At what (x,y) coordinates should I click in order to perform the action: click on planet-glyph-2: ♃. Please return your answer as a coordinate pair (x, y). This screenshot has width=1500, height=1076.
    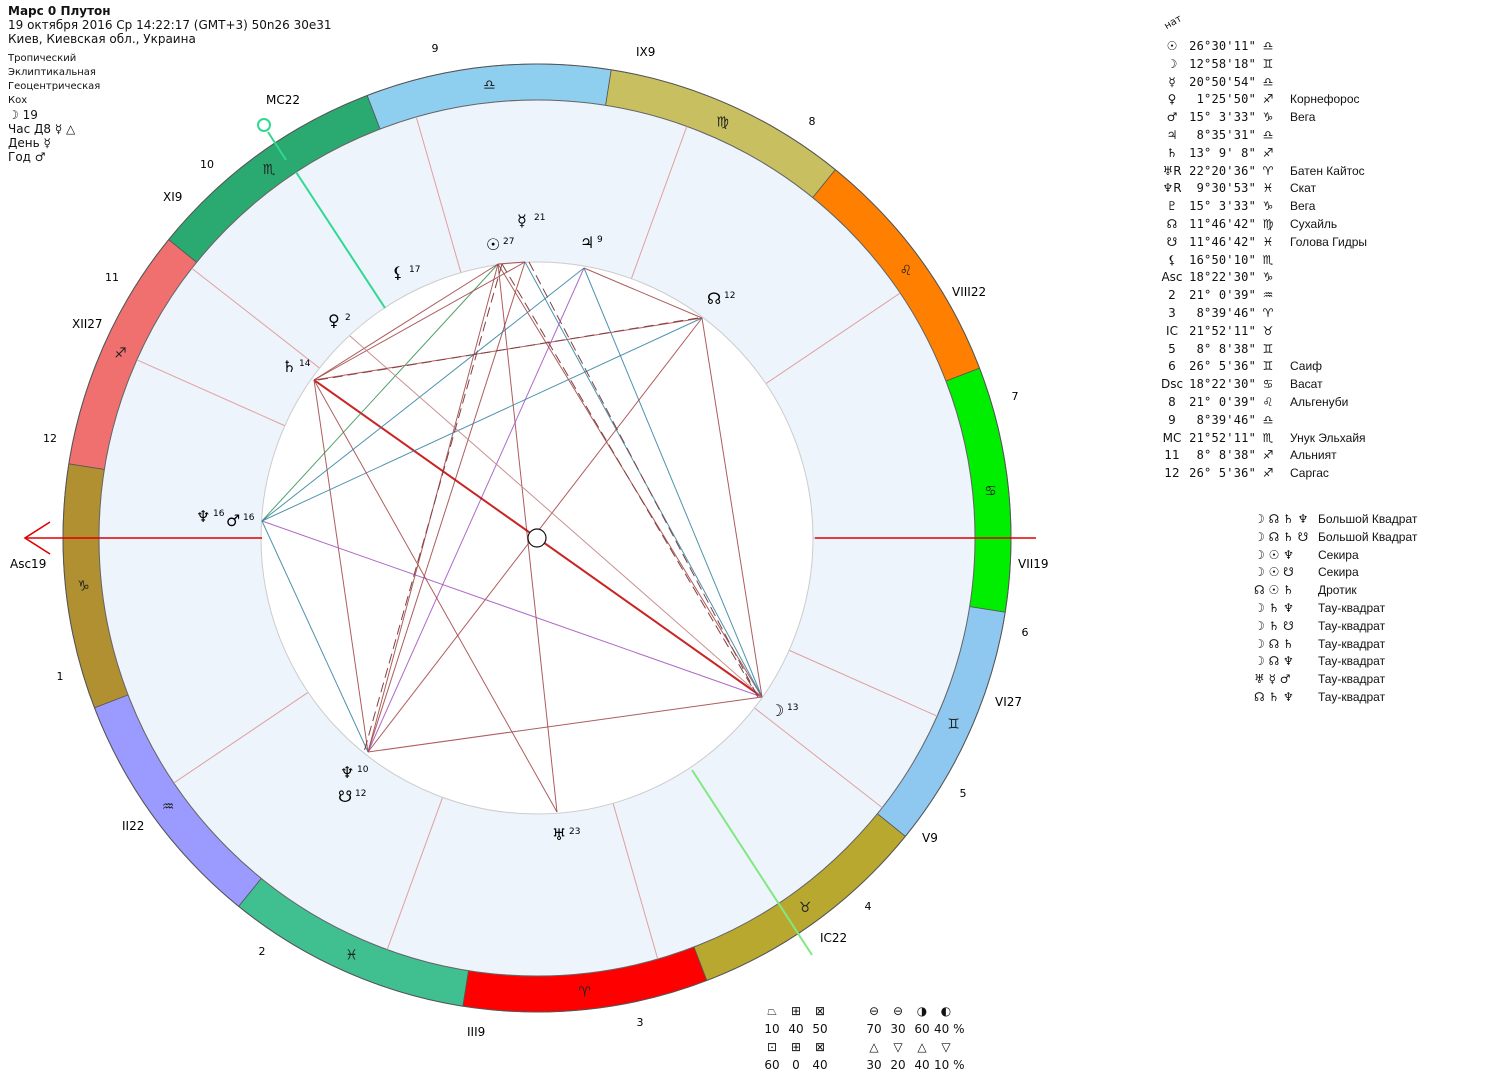
    Looking at the image, I should click on (587, 242).